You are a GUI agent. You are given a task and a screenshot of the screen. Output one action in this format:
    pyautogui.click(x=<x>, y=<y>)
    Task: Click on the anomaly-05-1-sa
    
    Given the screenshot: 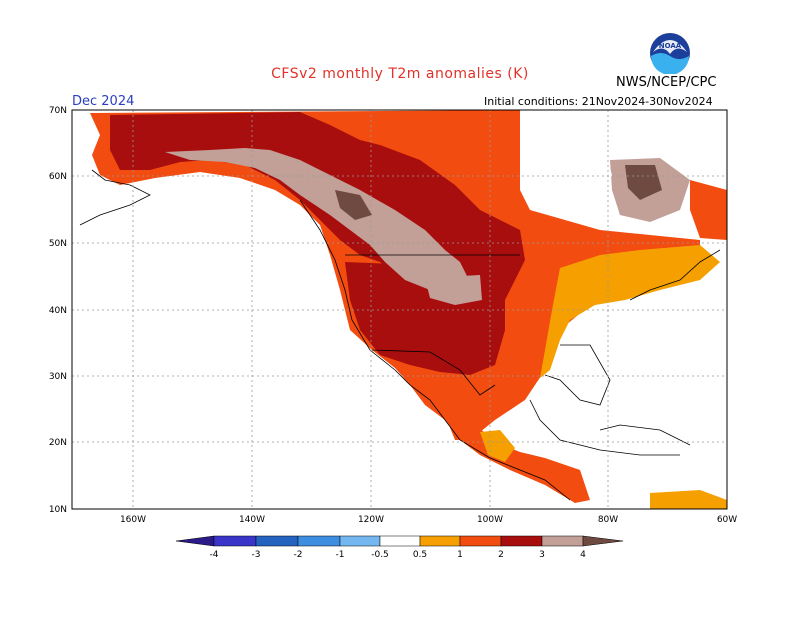 What is the action you would take?
    pyautogui.click(x=688, y=499)
    